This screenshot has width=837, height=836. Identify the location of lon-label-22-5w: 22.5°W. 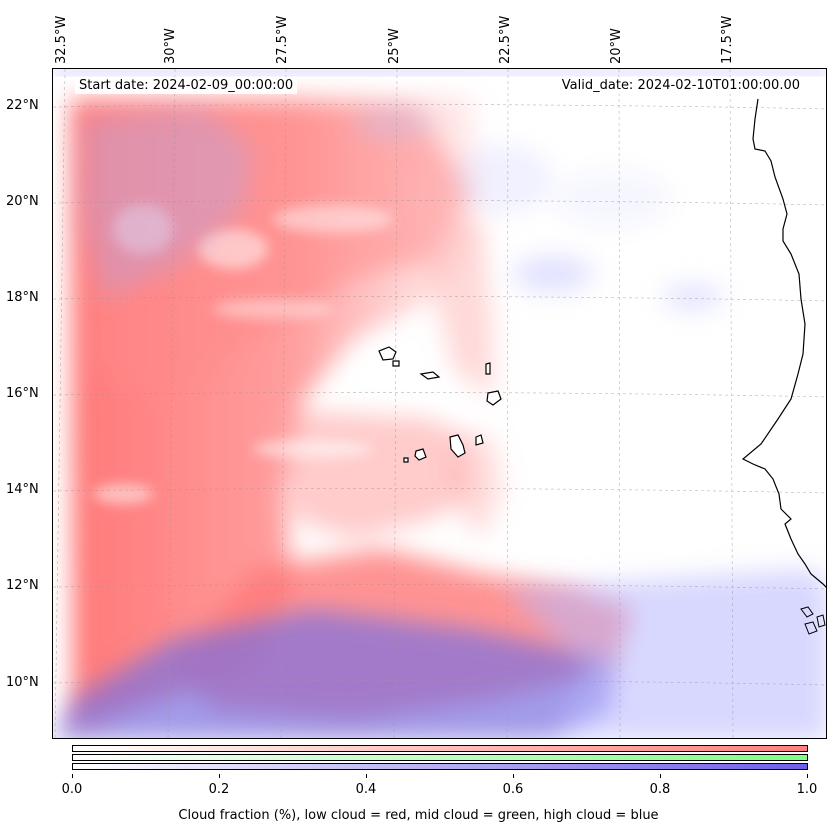
(505, 39).